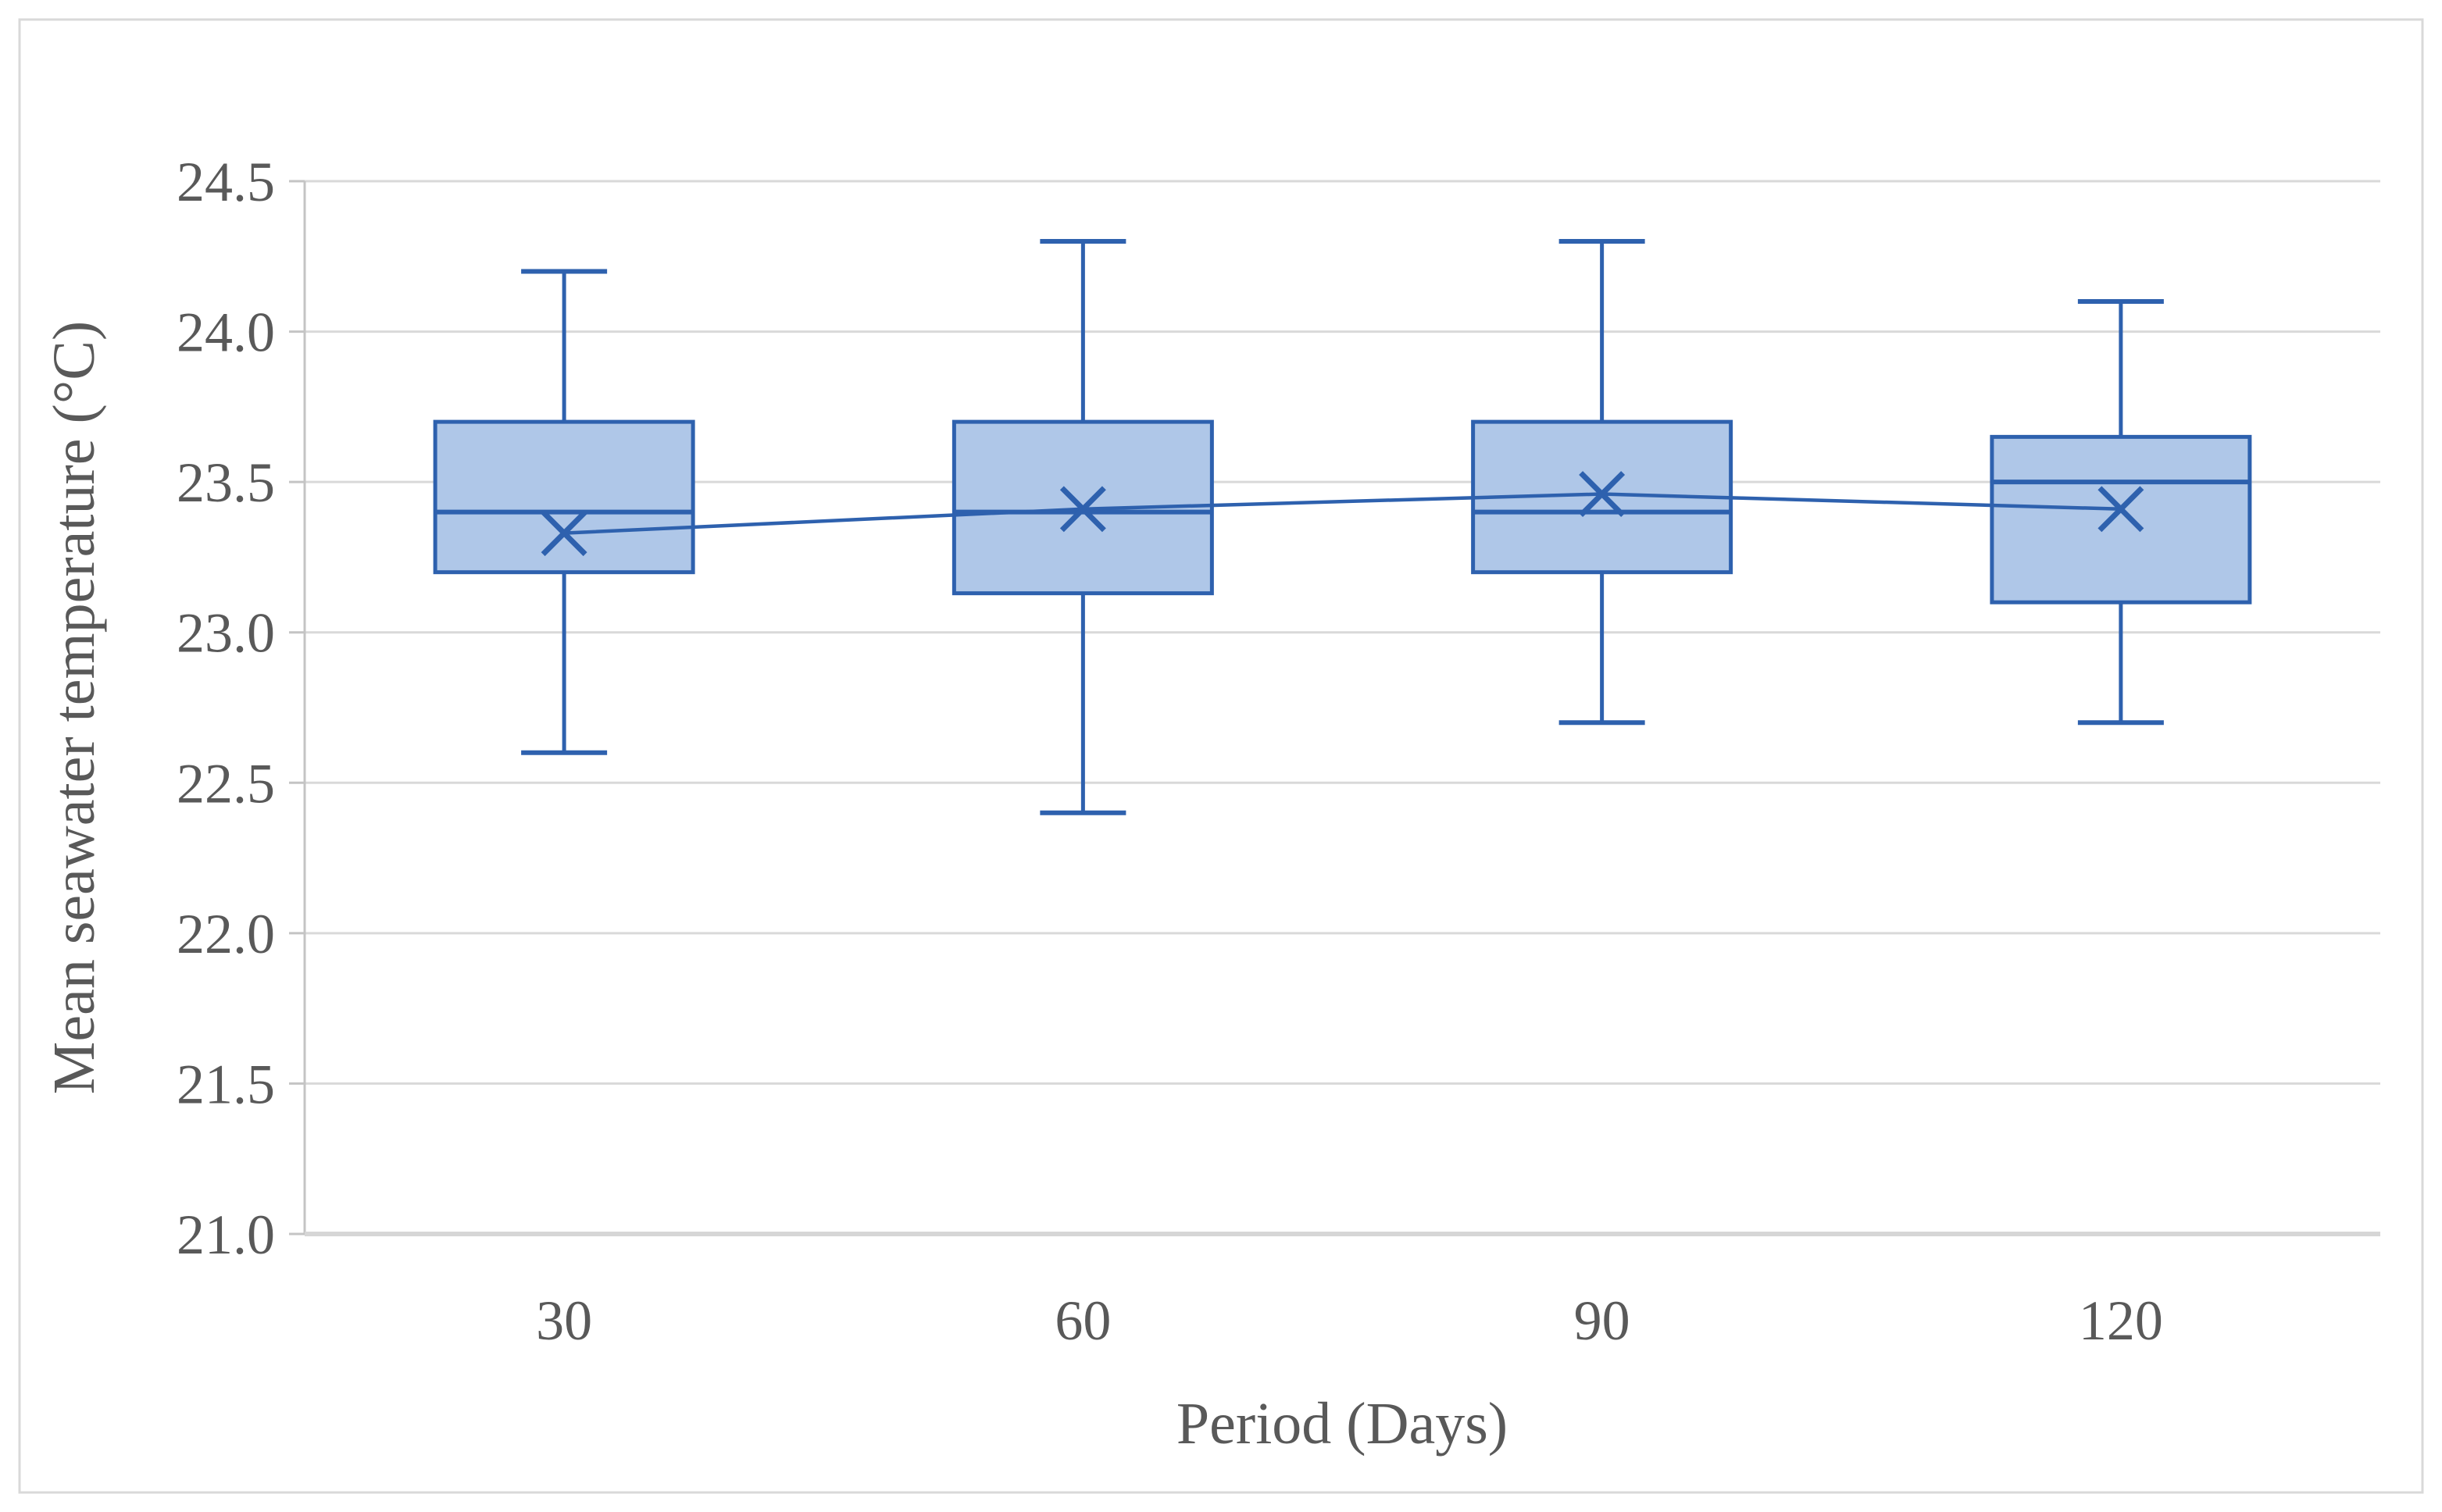  I want to click on y-tick-label: 22.0, so click(226, 934).